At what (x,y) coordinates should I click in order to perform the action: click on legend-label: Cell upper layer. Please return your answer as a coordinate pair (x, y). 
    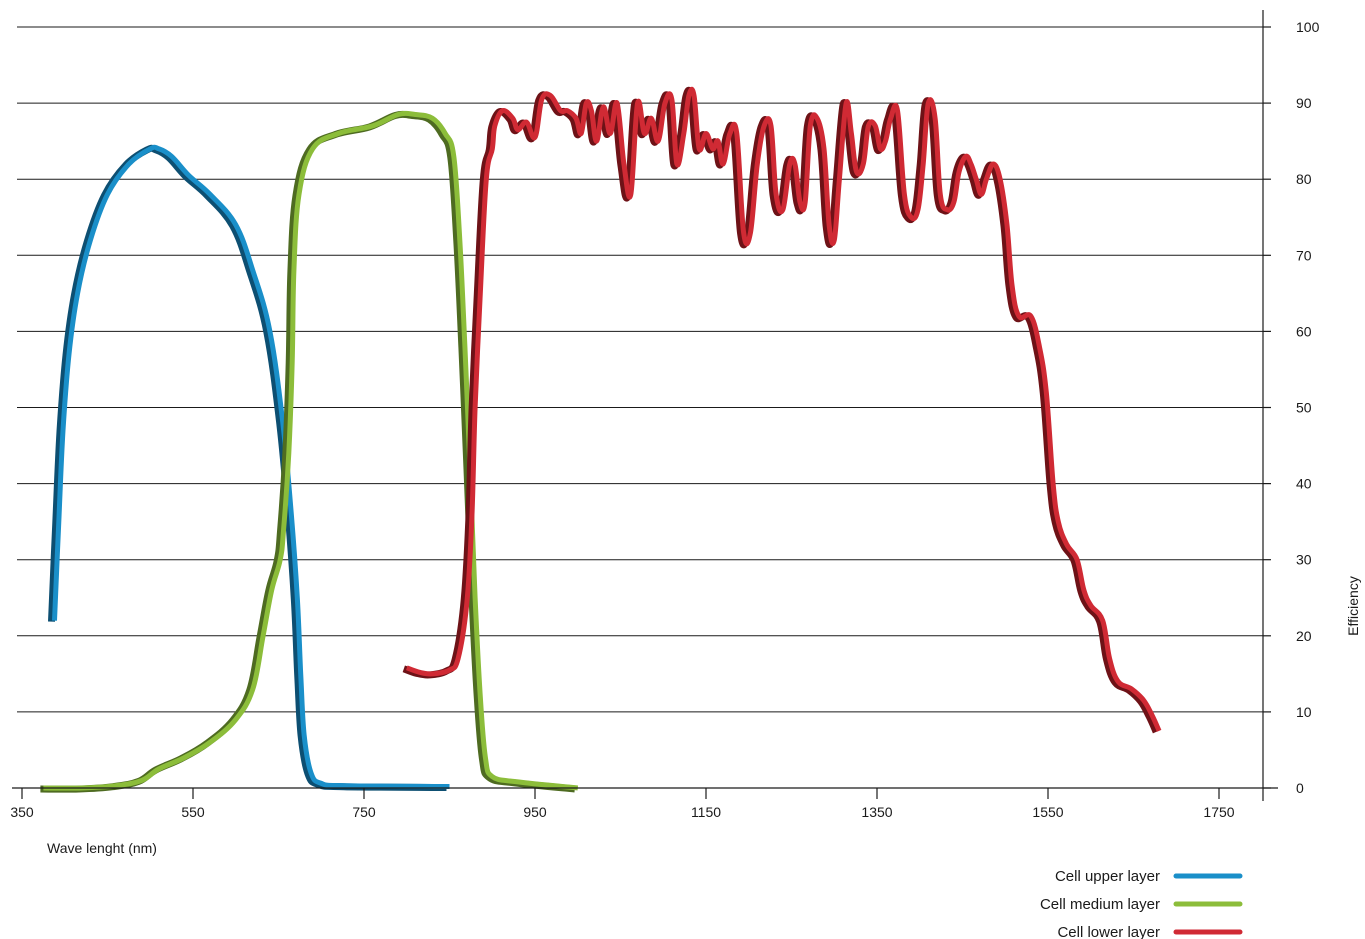
    Looking at the image, I should click on (1107, 876).